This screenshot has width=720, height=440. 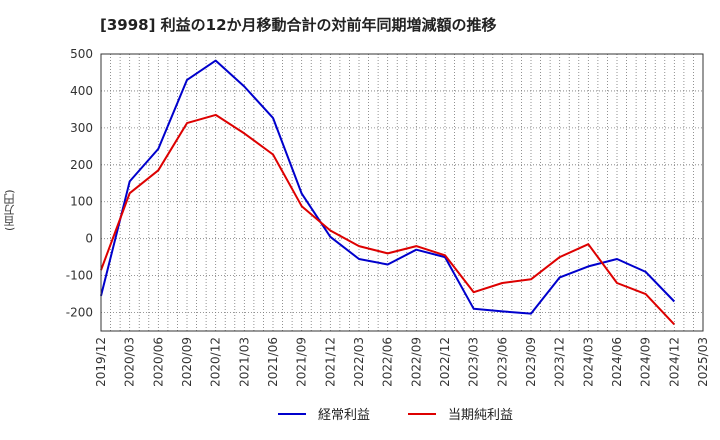 I want to click on x-tick-label: 2025/03, so click(x=703, y=362).